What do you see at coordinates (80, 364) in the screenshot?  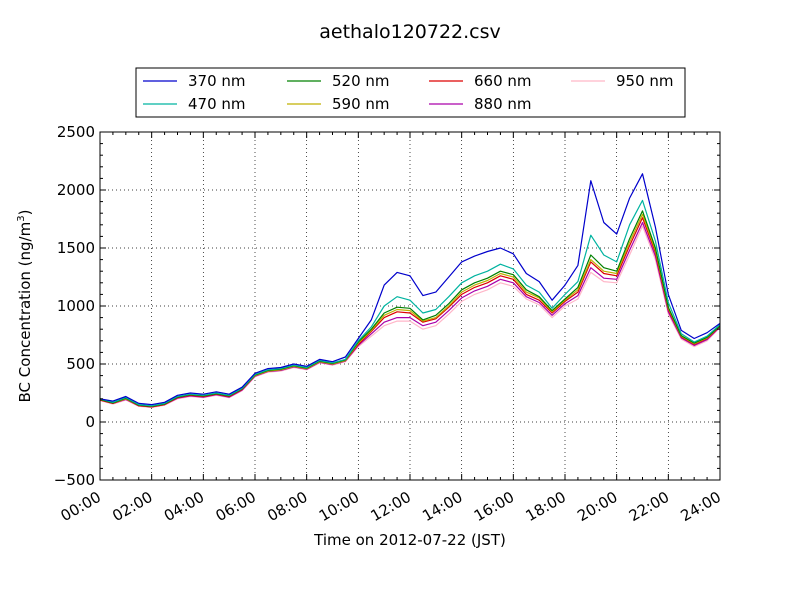 I see `y-tick-label: 500` at bounding box center [80, 364].